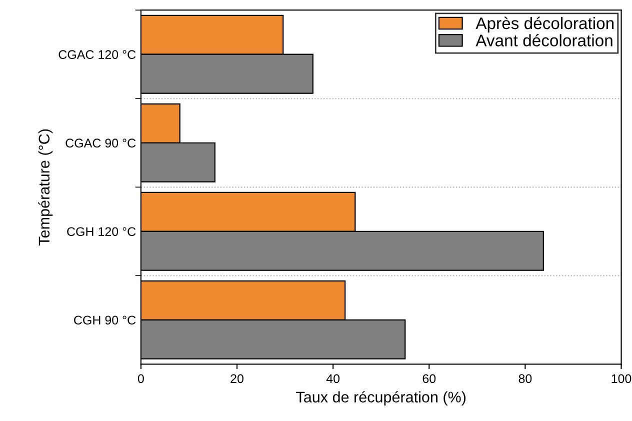  Describe the element at coordinates (101, 231) in the screenshot. I see `y-tick-label: CGH 120 °C` at that location.